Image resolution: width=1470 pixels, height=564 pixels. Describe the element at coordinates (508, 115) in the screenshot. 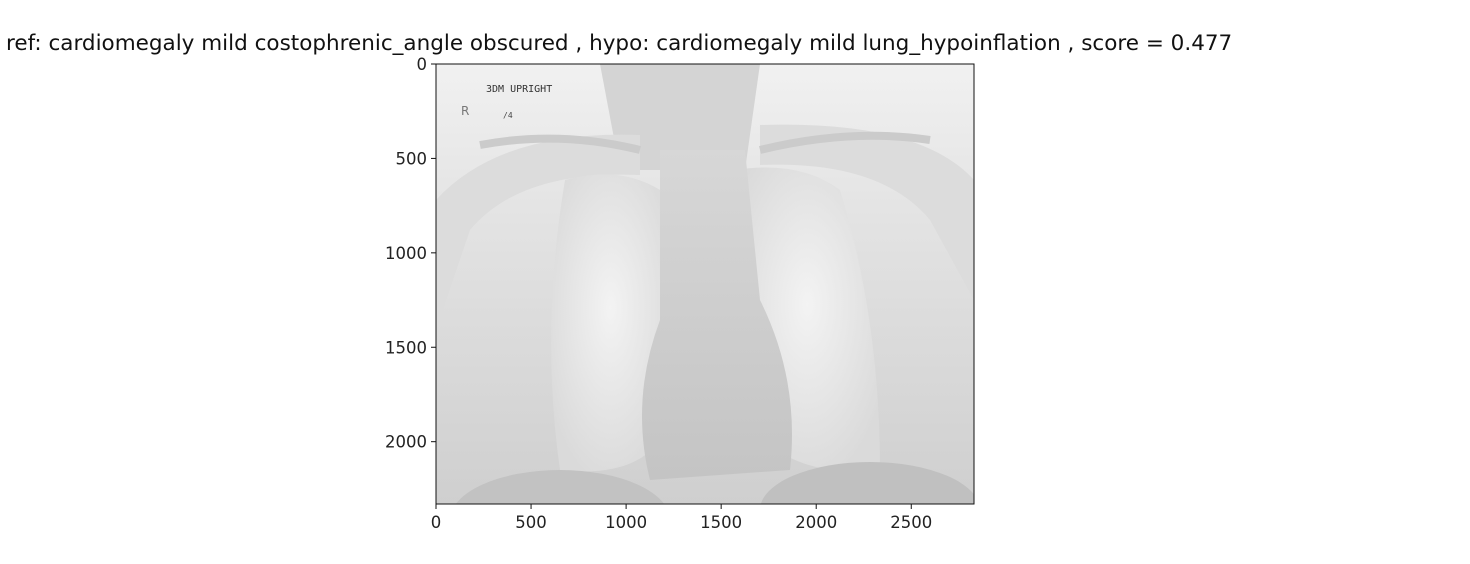

I see `xray-small-text: /4` at that location.